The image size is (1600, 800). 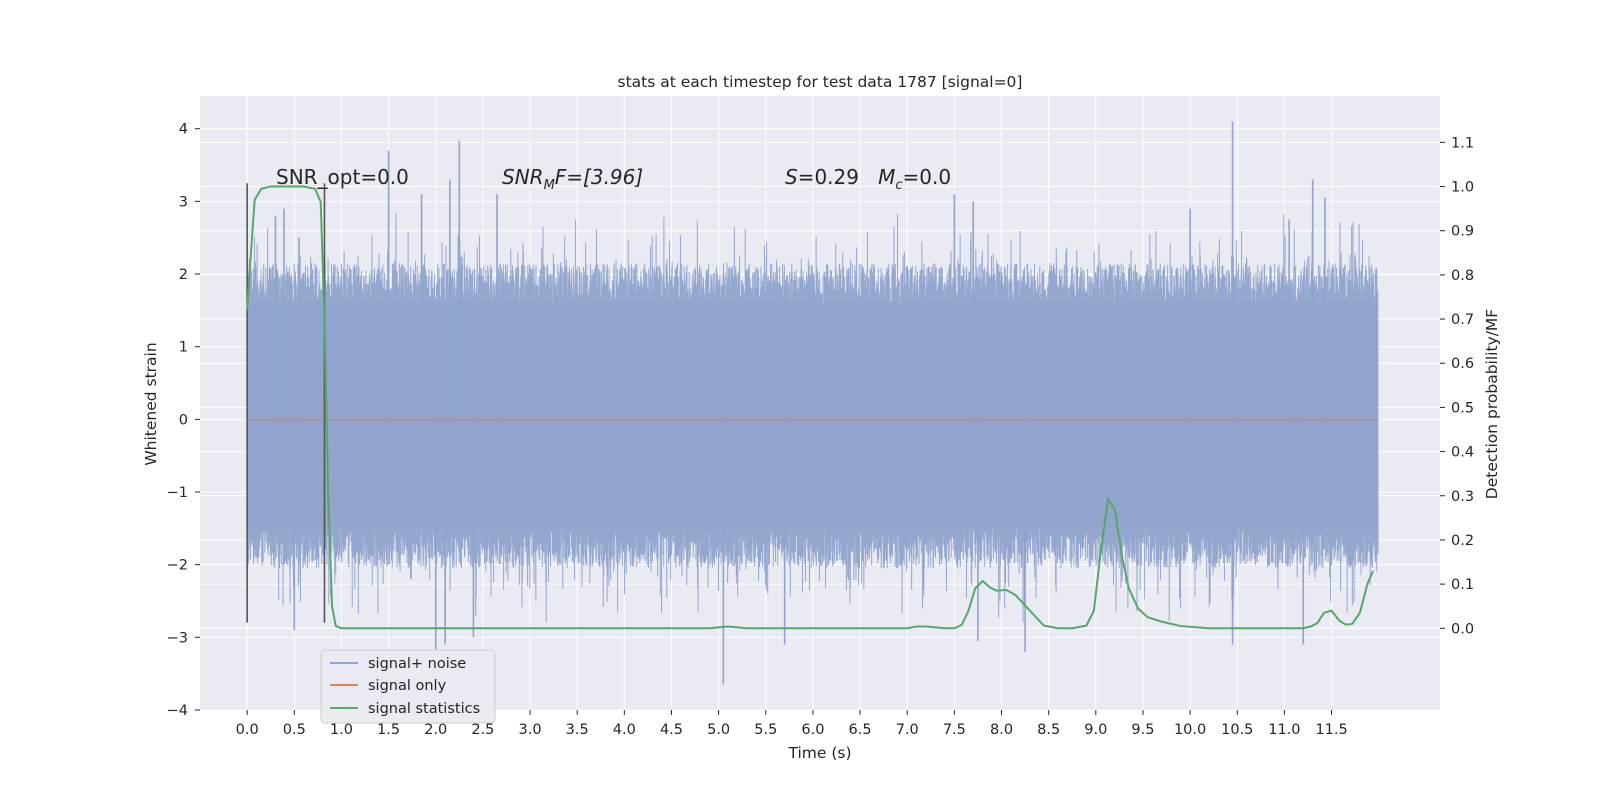 I want to click on y2-axis-label: Detection probability/MF, so click(x=1492, y=404).